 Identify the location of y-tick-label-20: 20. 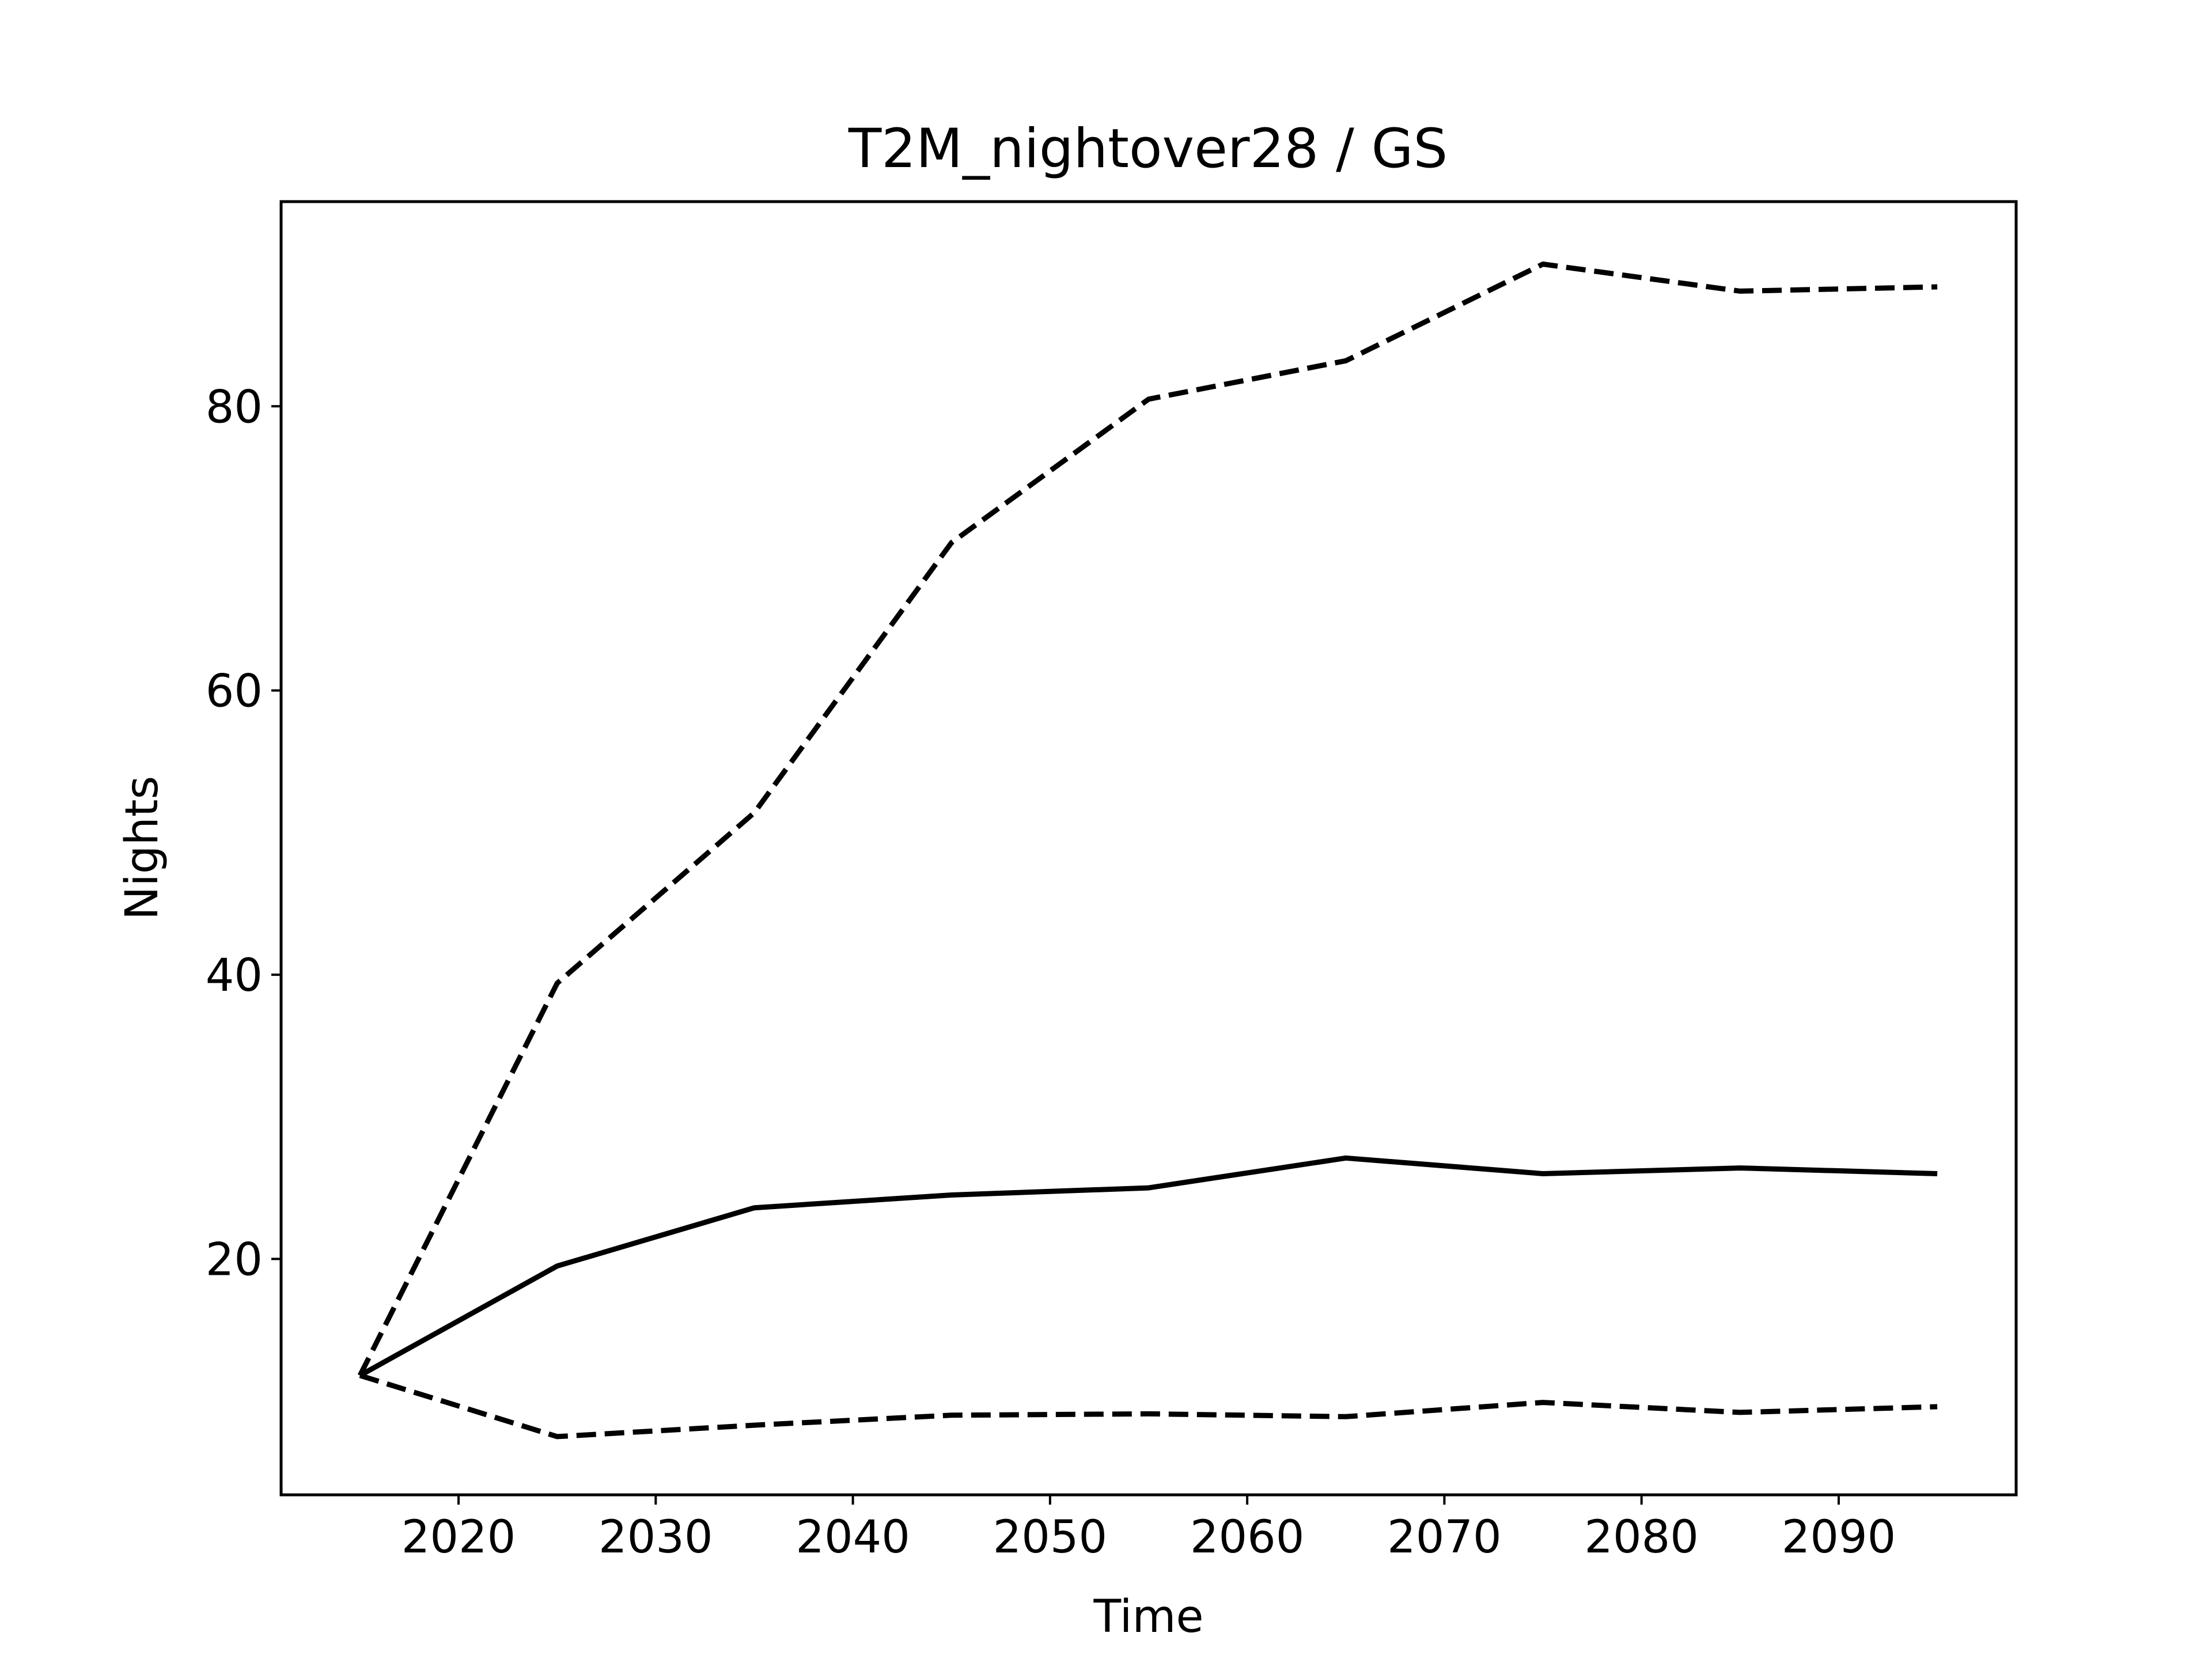
(234, 1260).